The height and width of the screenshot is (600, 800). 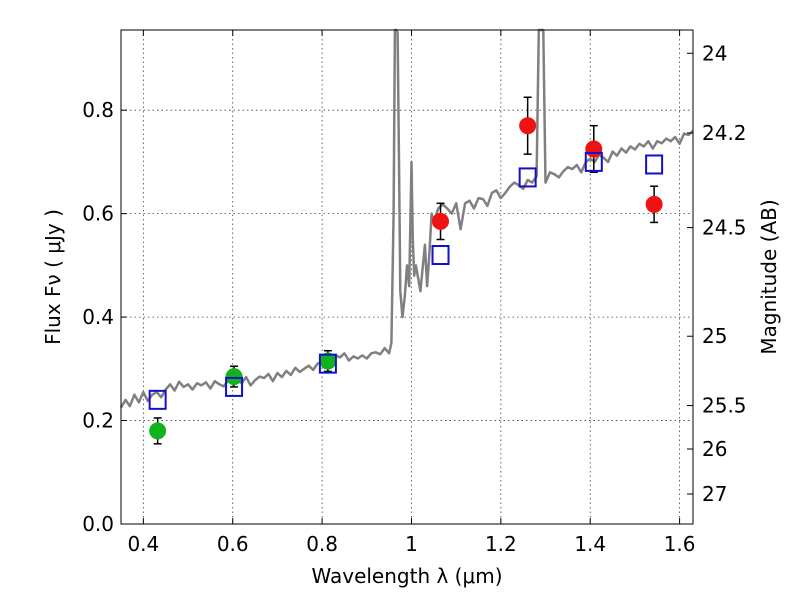 I want to click on y-tick-label: 0.2, so click(x=98, y=421).